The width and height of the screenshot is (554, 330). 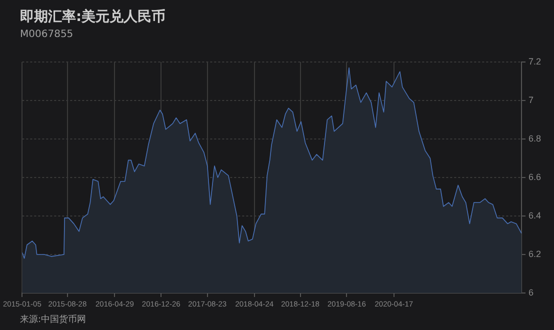 What do you see at coordinates (93, 17) in the screenshot?
I see `chart-title: 即期汇率:美元兑人民币` at bounding box center [93, 17].